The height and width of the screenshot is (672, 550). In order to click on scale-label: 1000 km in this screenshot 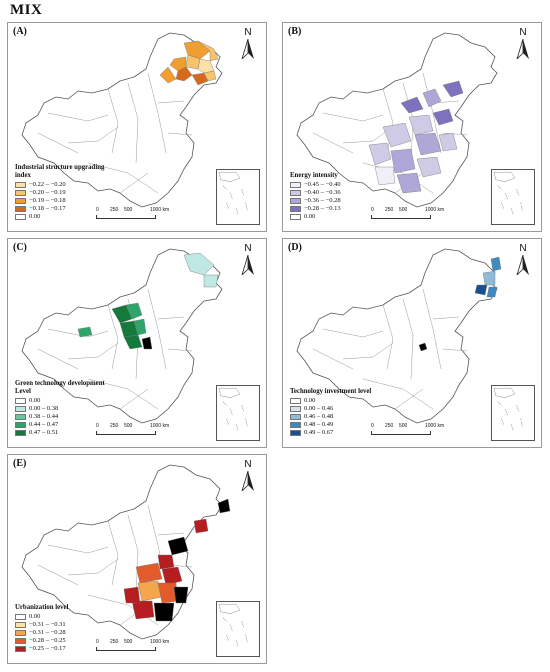, I will do `click(160, 642)`.